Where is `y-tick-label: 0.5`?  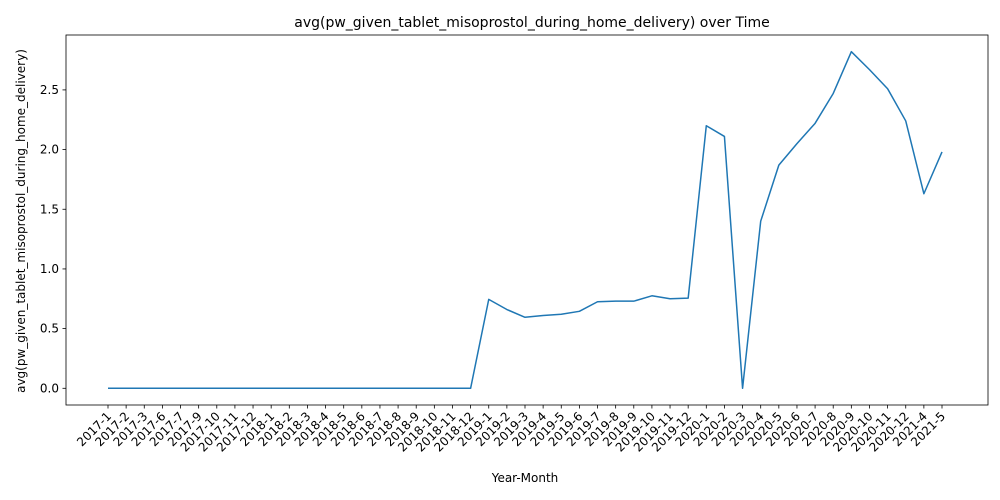
y-tick-label: 0.5 is located at coordinates (49, 329).